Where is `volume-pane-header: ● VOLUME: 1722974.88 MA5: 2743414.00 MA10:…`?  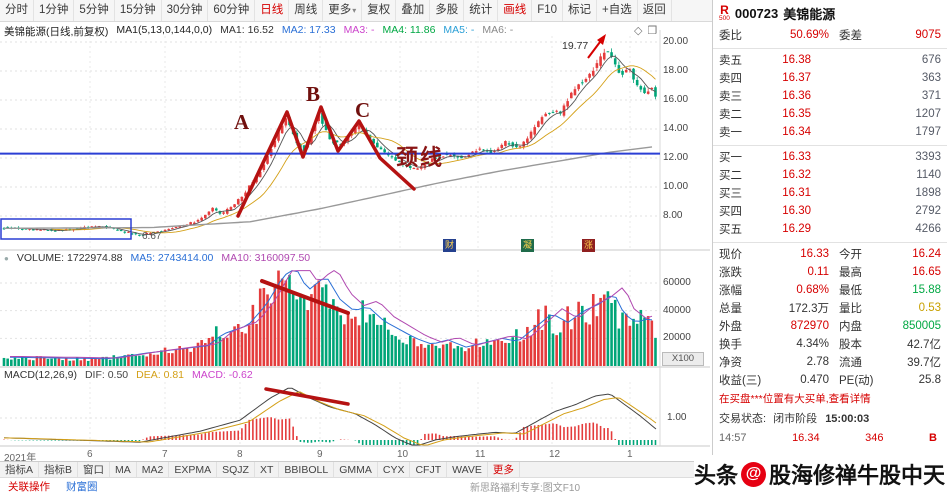 volume-pane-header: ● VOLUME: 1722974.88 MA5: 2743414.00 MA10:… is located at coordinates (157, 258).